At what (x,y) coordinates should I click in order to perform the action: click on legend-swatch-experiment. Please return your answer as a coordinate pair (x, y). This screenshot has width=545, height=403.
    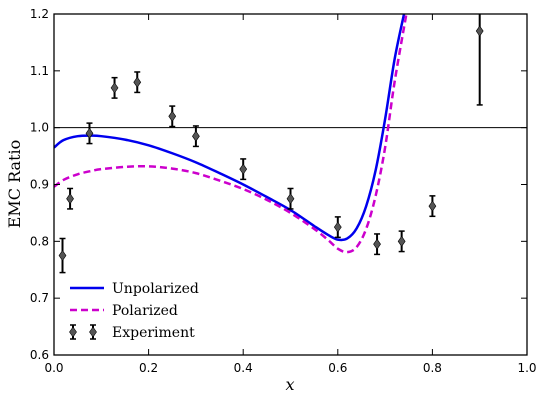
    Looking at the image, I should click on (83, 332).